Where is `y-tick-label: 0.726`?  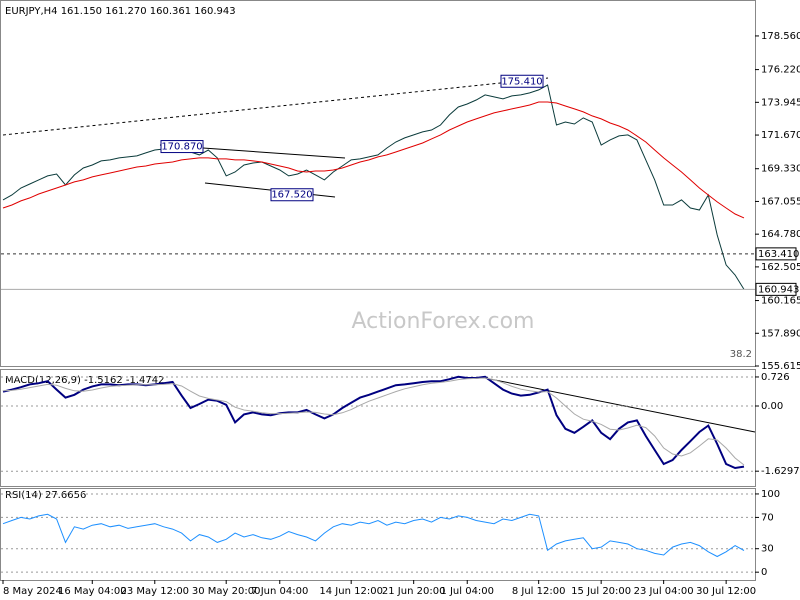
y-tick-label: 0.726 is located at coordinates (775, 377).